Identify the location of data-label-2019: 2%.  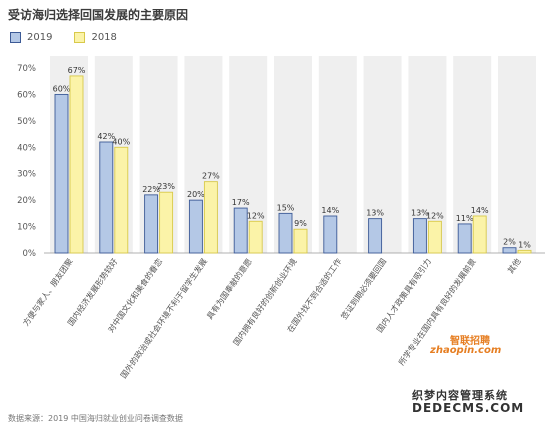
(509, 242).